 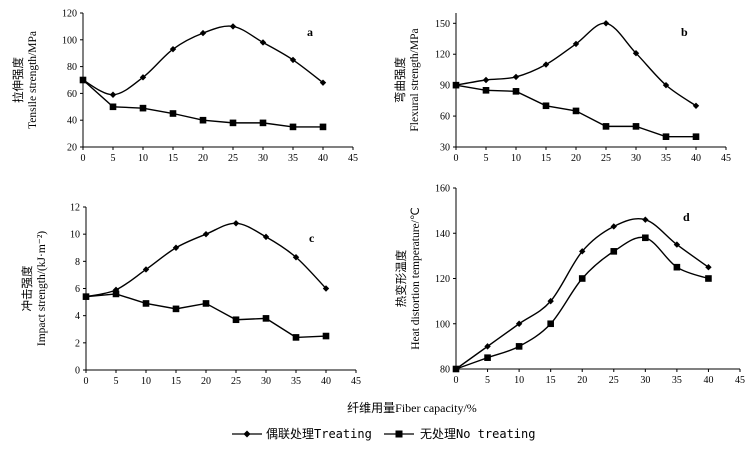 I want to click on y-tick-label: 160, so click(x=442, y=189).